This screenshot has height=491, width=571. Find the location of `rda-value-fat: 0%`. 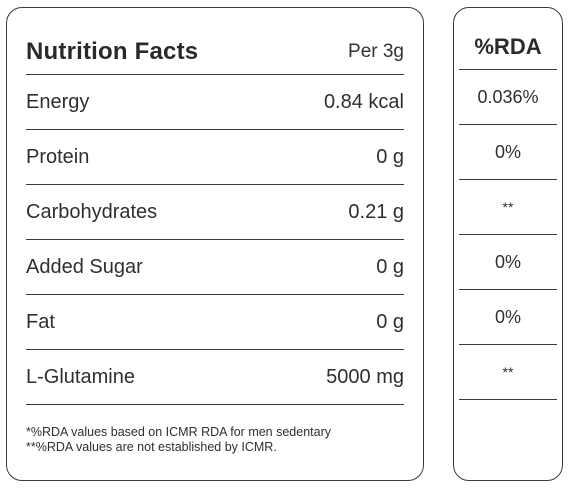

rda-value-fat: 0% is located at coordinates (508, 317).